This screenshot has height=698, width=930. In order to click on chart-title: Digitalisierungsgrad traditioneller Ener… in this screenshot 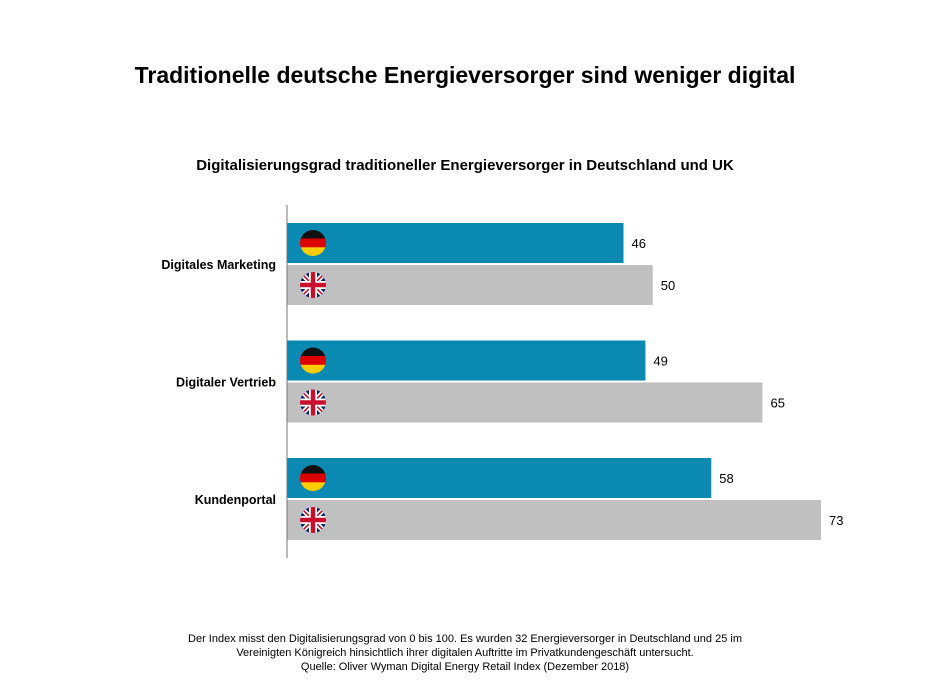, I will do `click(465, 165)`.